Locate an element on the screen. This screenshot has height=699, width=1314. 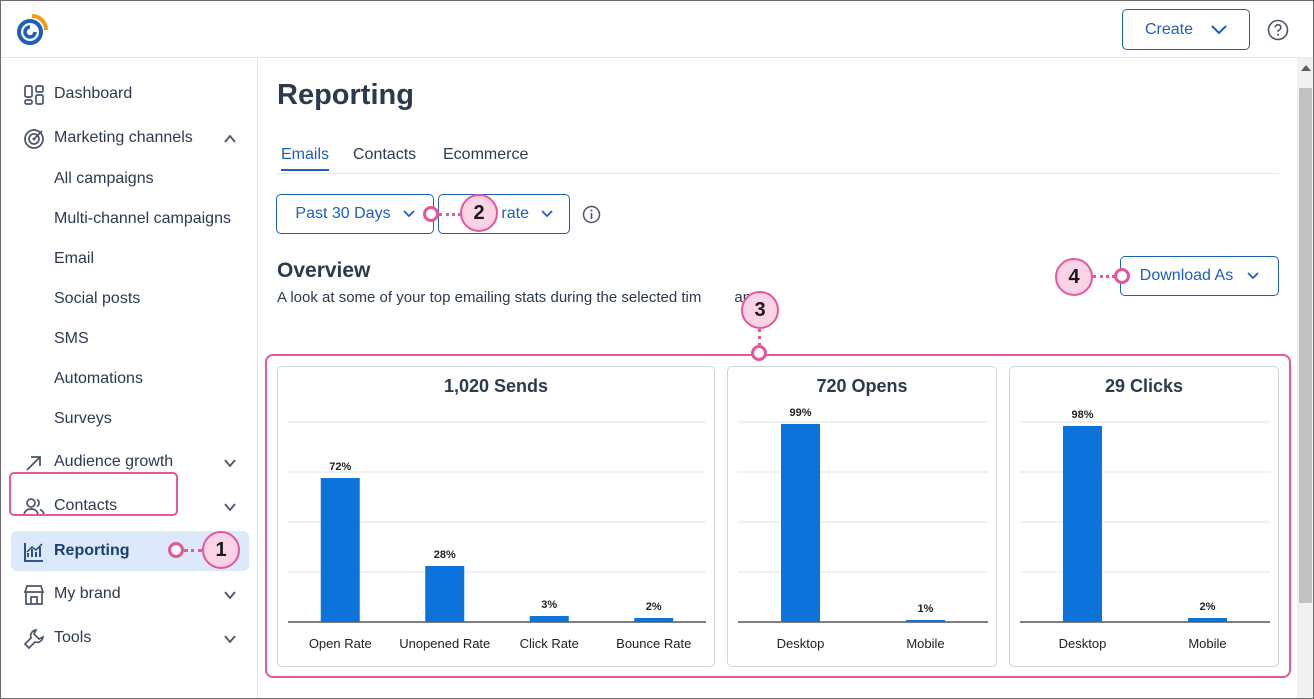
rate-dropdown: rate is located at coordinates (504, 214).